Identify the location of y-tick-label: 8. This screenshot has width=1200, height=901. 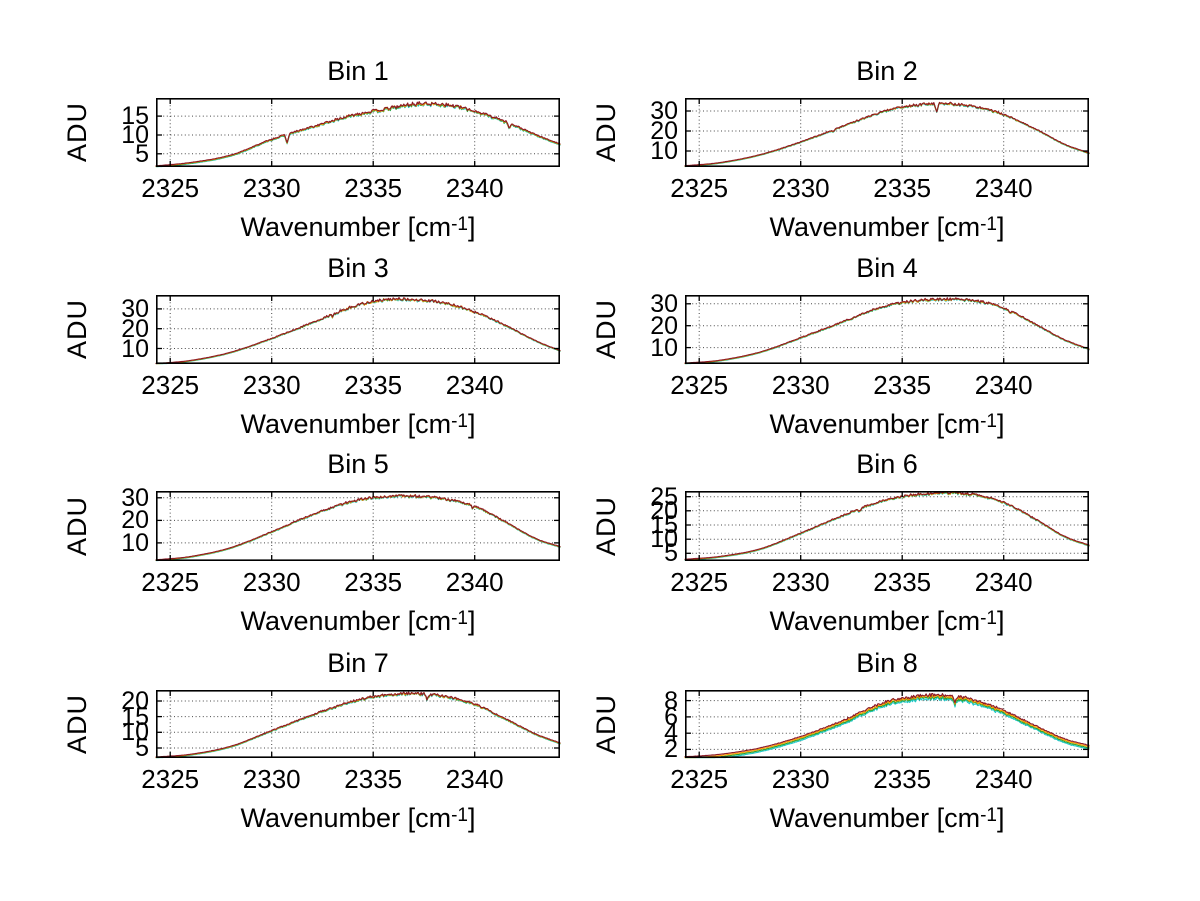
(671, 700).